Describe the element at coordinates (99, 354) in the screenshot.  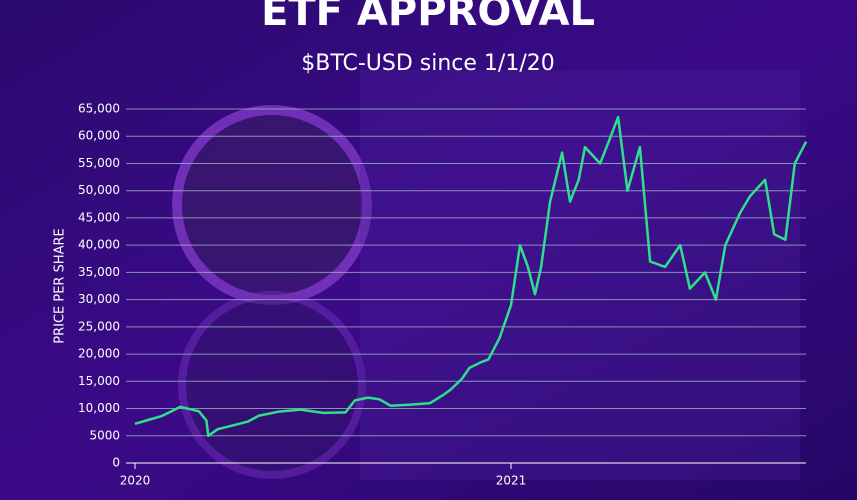
I see `y-tick-label: 20,000` at that location.